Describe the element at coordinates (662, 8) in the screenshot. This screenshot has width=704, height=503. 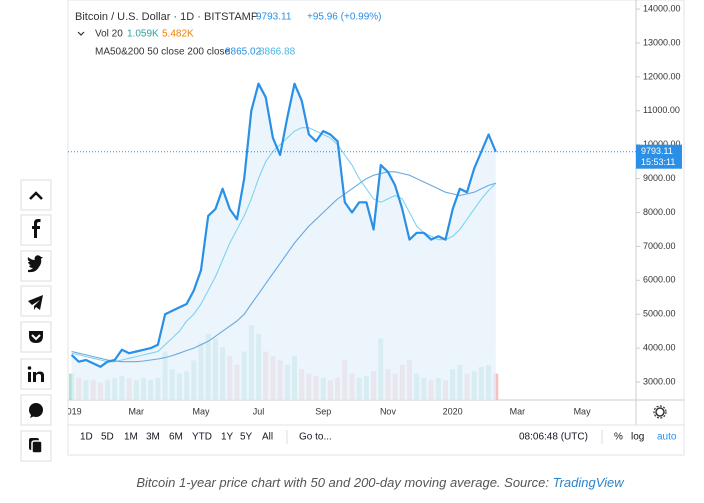
I see `y-tick-label: 14000.00` at that location.